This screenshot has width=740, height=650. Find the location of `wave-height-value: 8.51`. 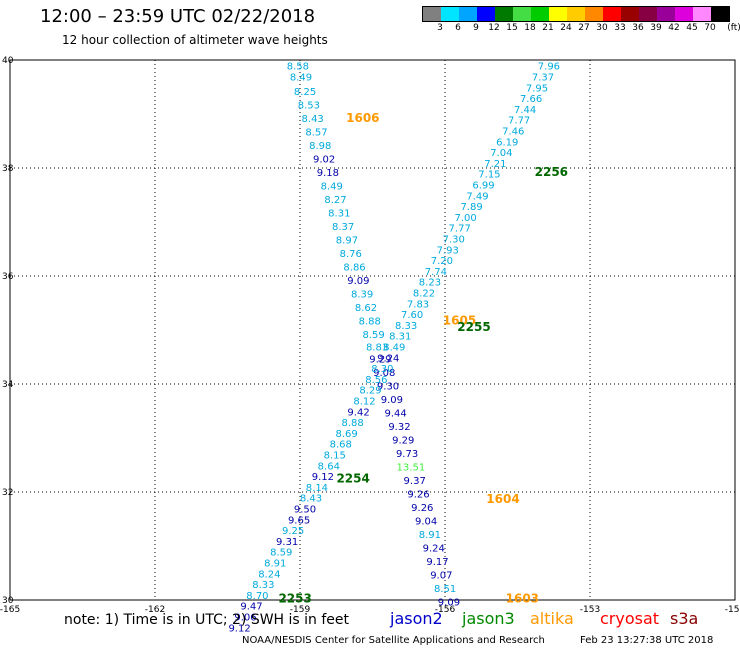

wave-height-value: 8.51 is located at coordinates (445, 589).